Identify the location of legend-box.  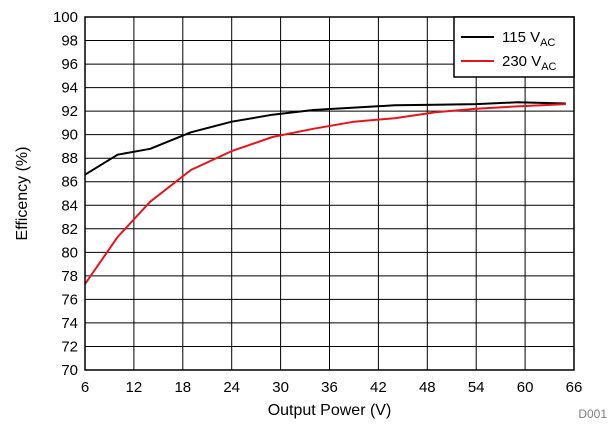
(514, 47).